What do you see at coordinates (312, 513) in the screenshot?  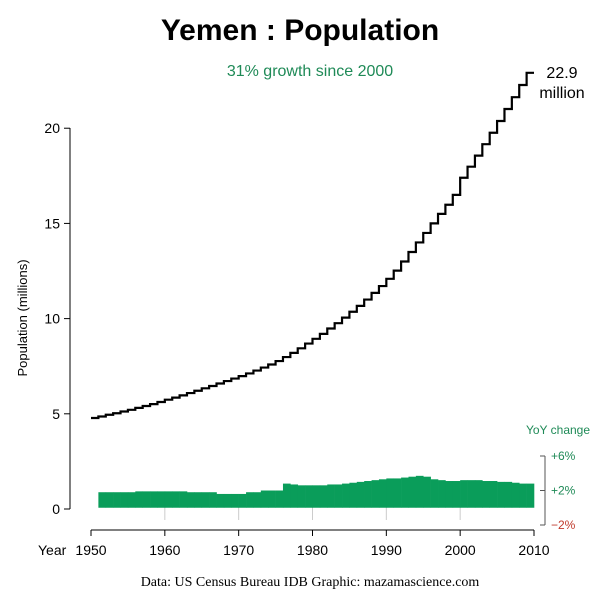 I see `gridlines` at bounding box center [312, 513].